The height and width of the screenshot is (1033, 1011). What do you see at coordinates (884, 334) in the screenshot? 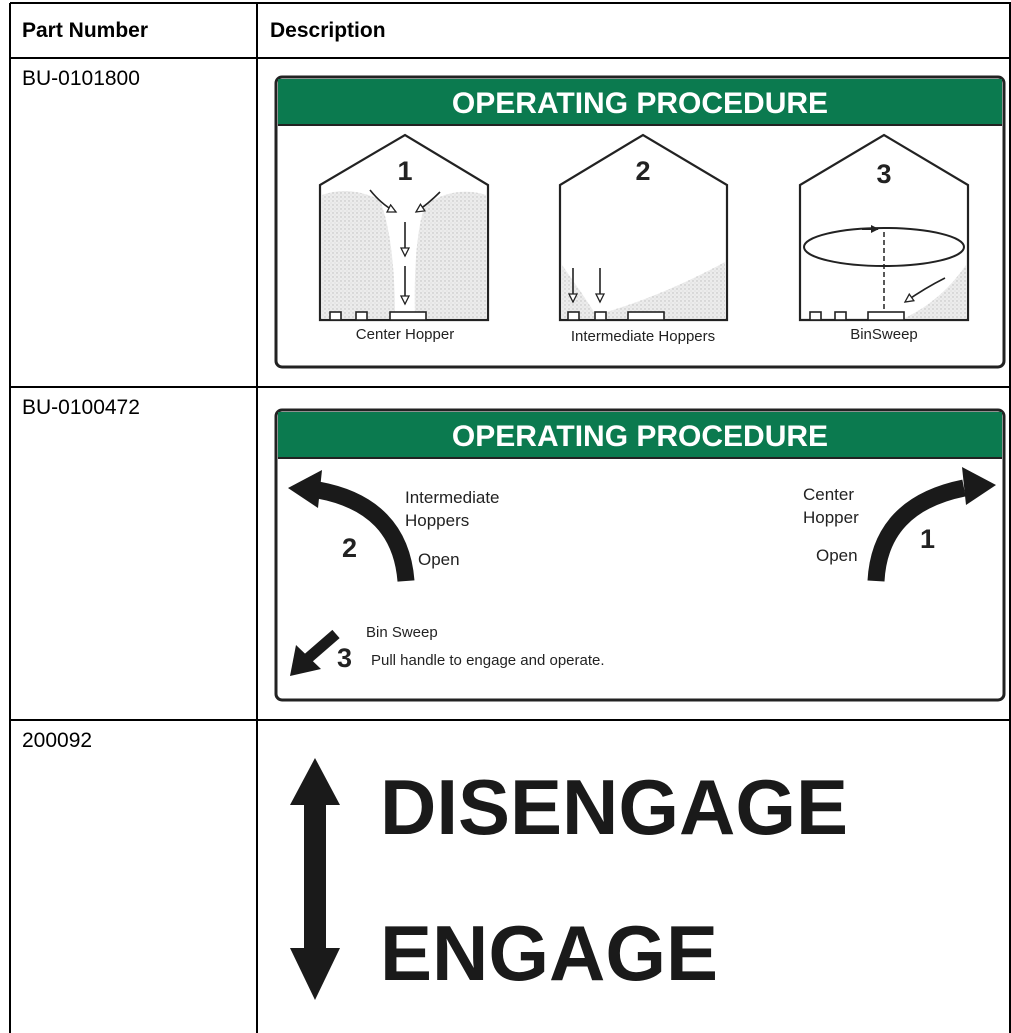
I see `step-caption: BinSweep` at bounding box center [884, 334].